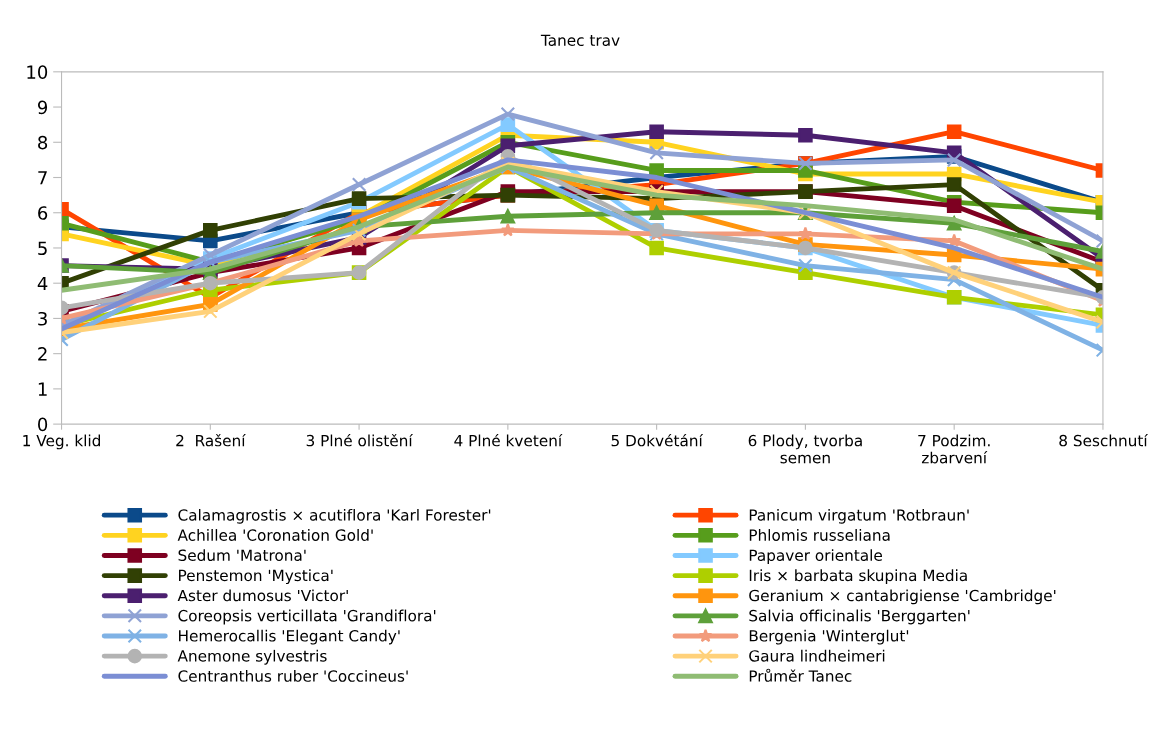 This screenshot has height=756, width=1161. What do you see at coordinates (42, 107) in the screenshot?
I see `y-tick-label: 9` at bounding box center [42, 107].